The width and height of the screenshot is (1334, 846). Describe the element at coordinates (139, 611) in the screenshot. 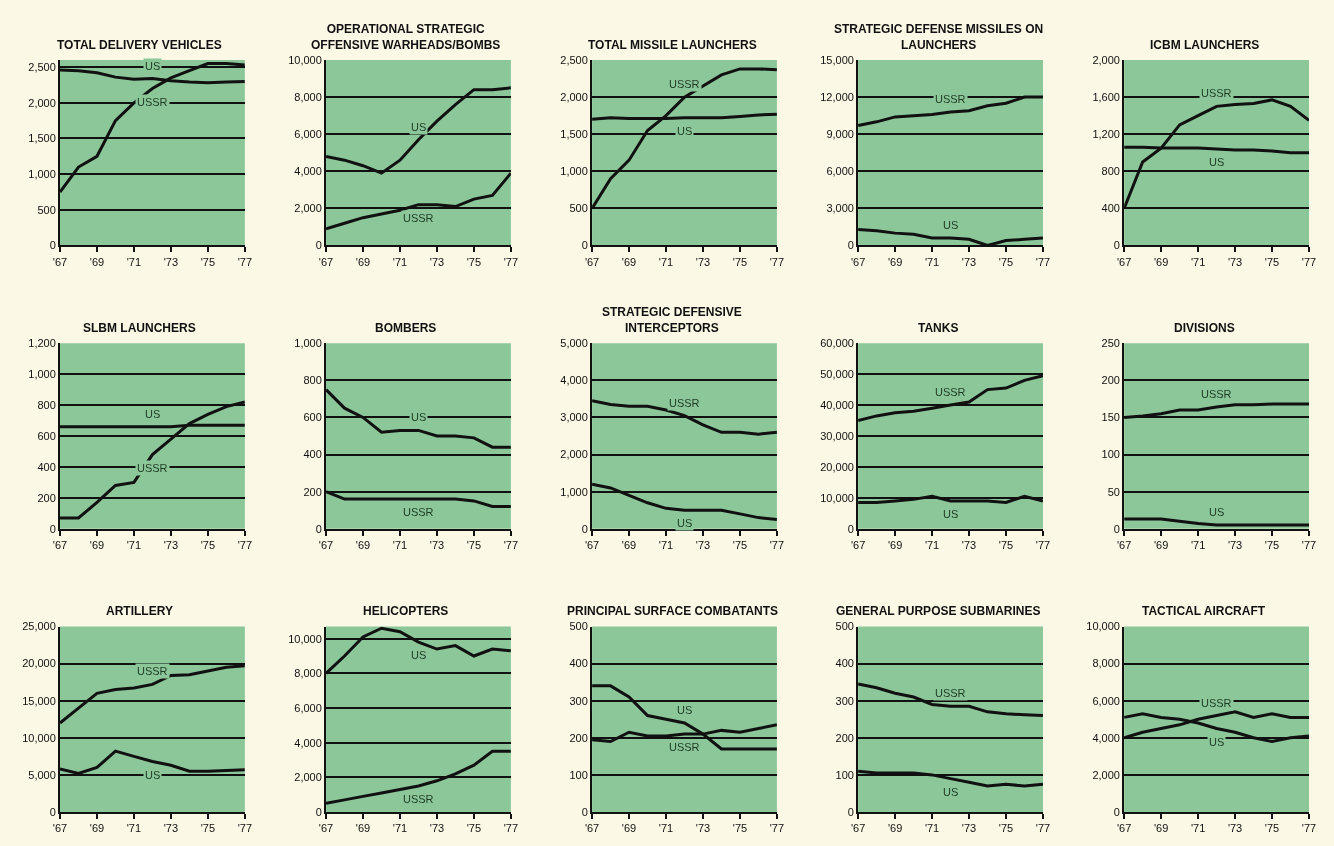

I see `chart-title: ARTILLERY` at that location.